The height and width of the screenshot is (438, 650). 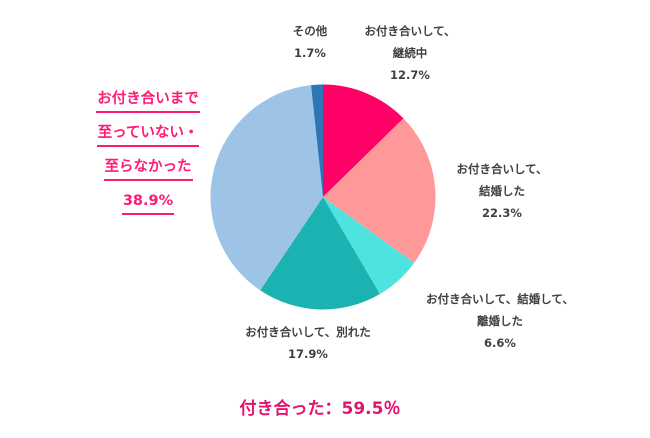 What do you see at coordinates (410, 75) in the screenshot?
I see `label-continuing-value: 12.7%` at bounding box center [410, 75].